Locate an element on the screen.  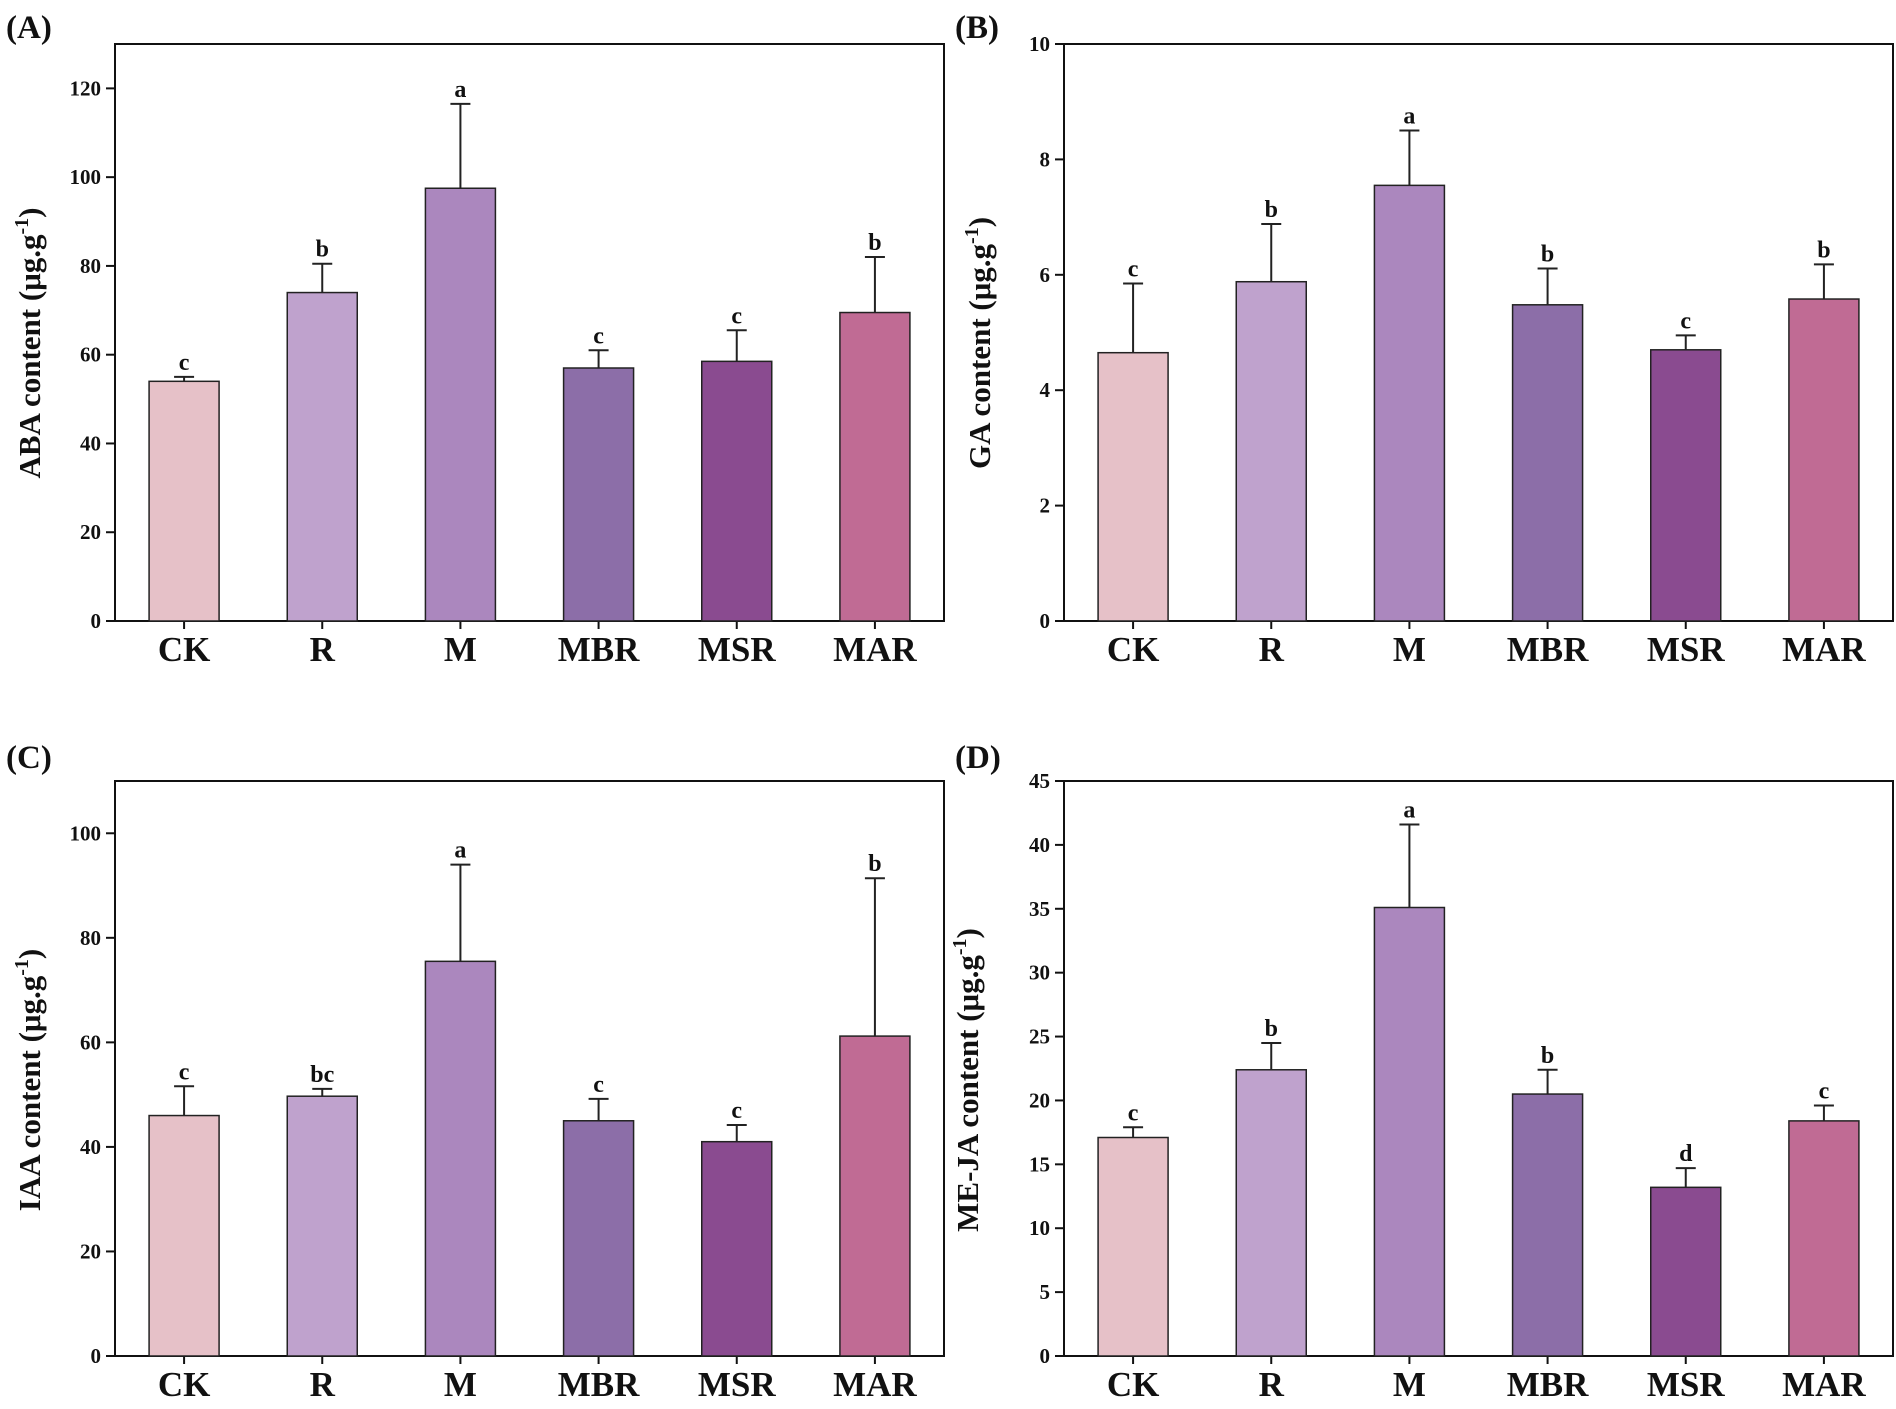
bar-d-mbr is located at coordinates (1547, 1225).